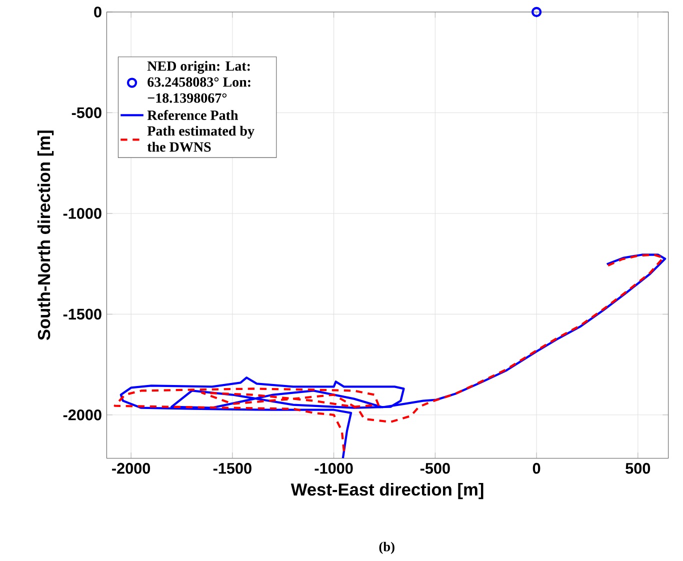 Image resolution: width=683 pixels, height=561 pixels. I want to click on x-tick-label: -2000, so click(131, 468).